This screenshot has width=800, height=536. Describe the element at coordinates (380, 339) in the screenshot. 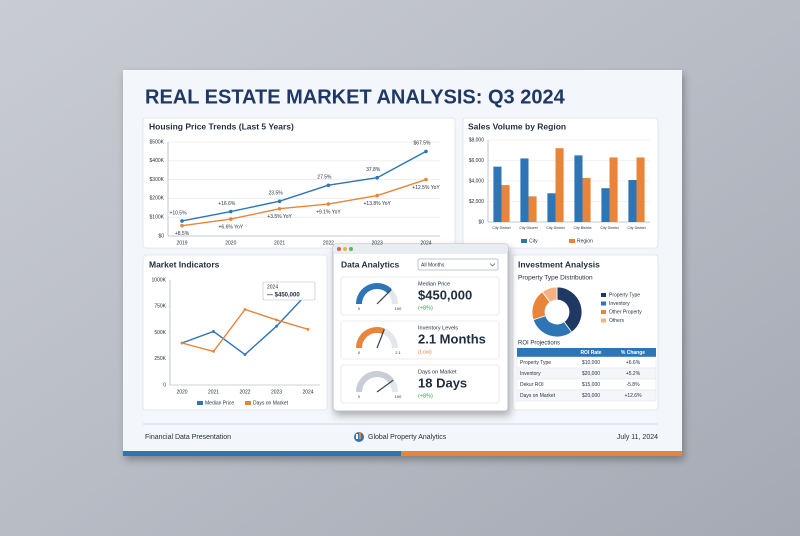

I see `gauge-needle` at that location.